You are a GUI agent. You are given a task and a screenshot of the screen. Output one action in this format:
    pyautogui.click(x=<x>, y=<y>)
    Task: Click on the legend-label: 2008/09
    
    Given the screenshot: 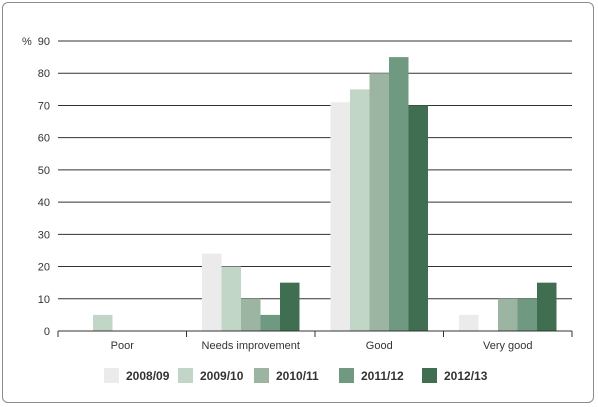 What is the action you would take?
    pyautogui.click(x=148, y=376)
    